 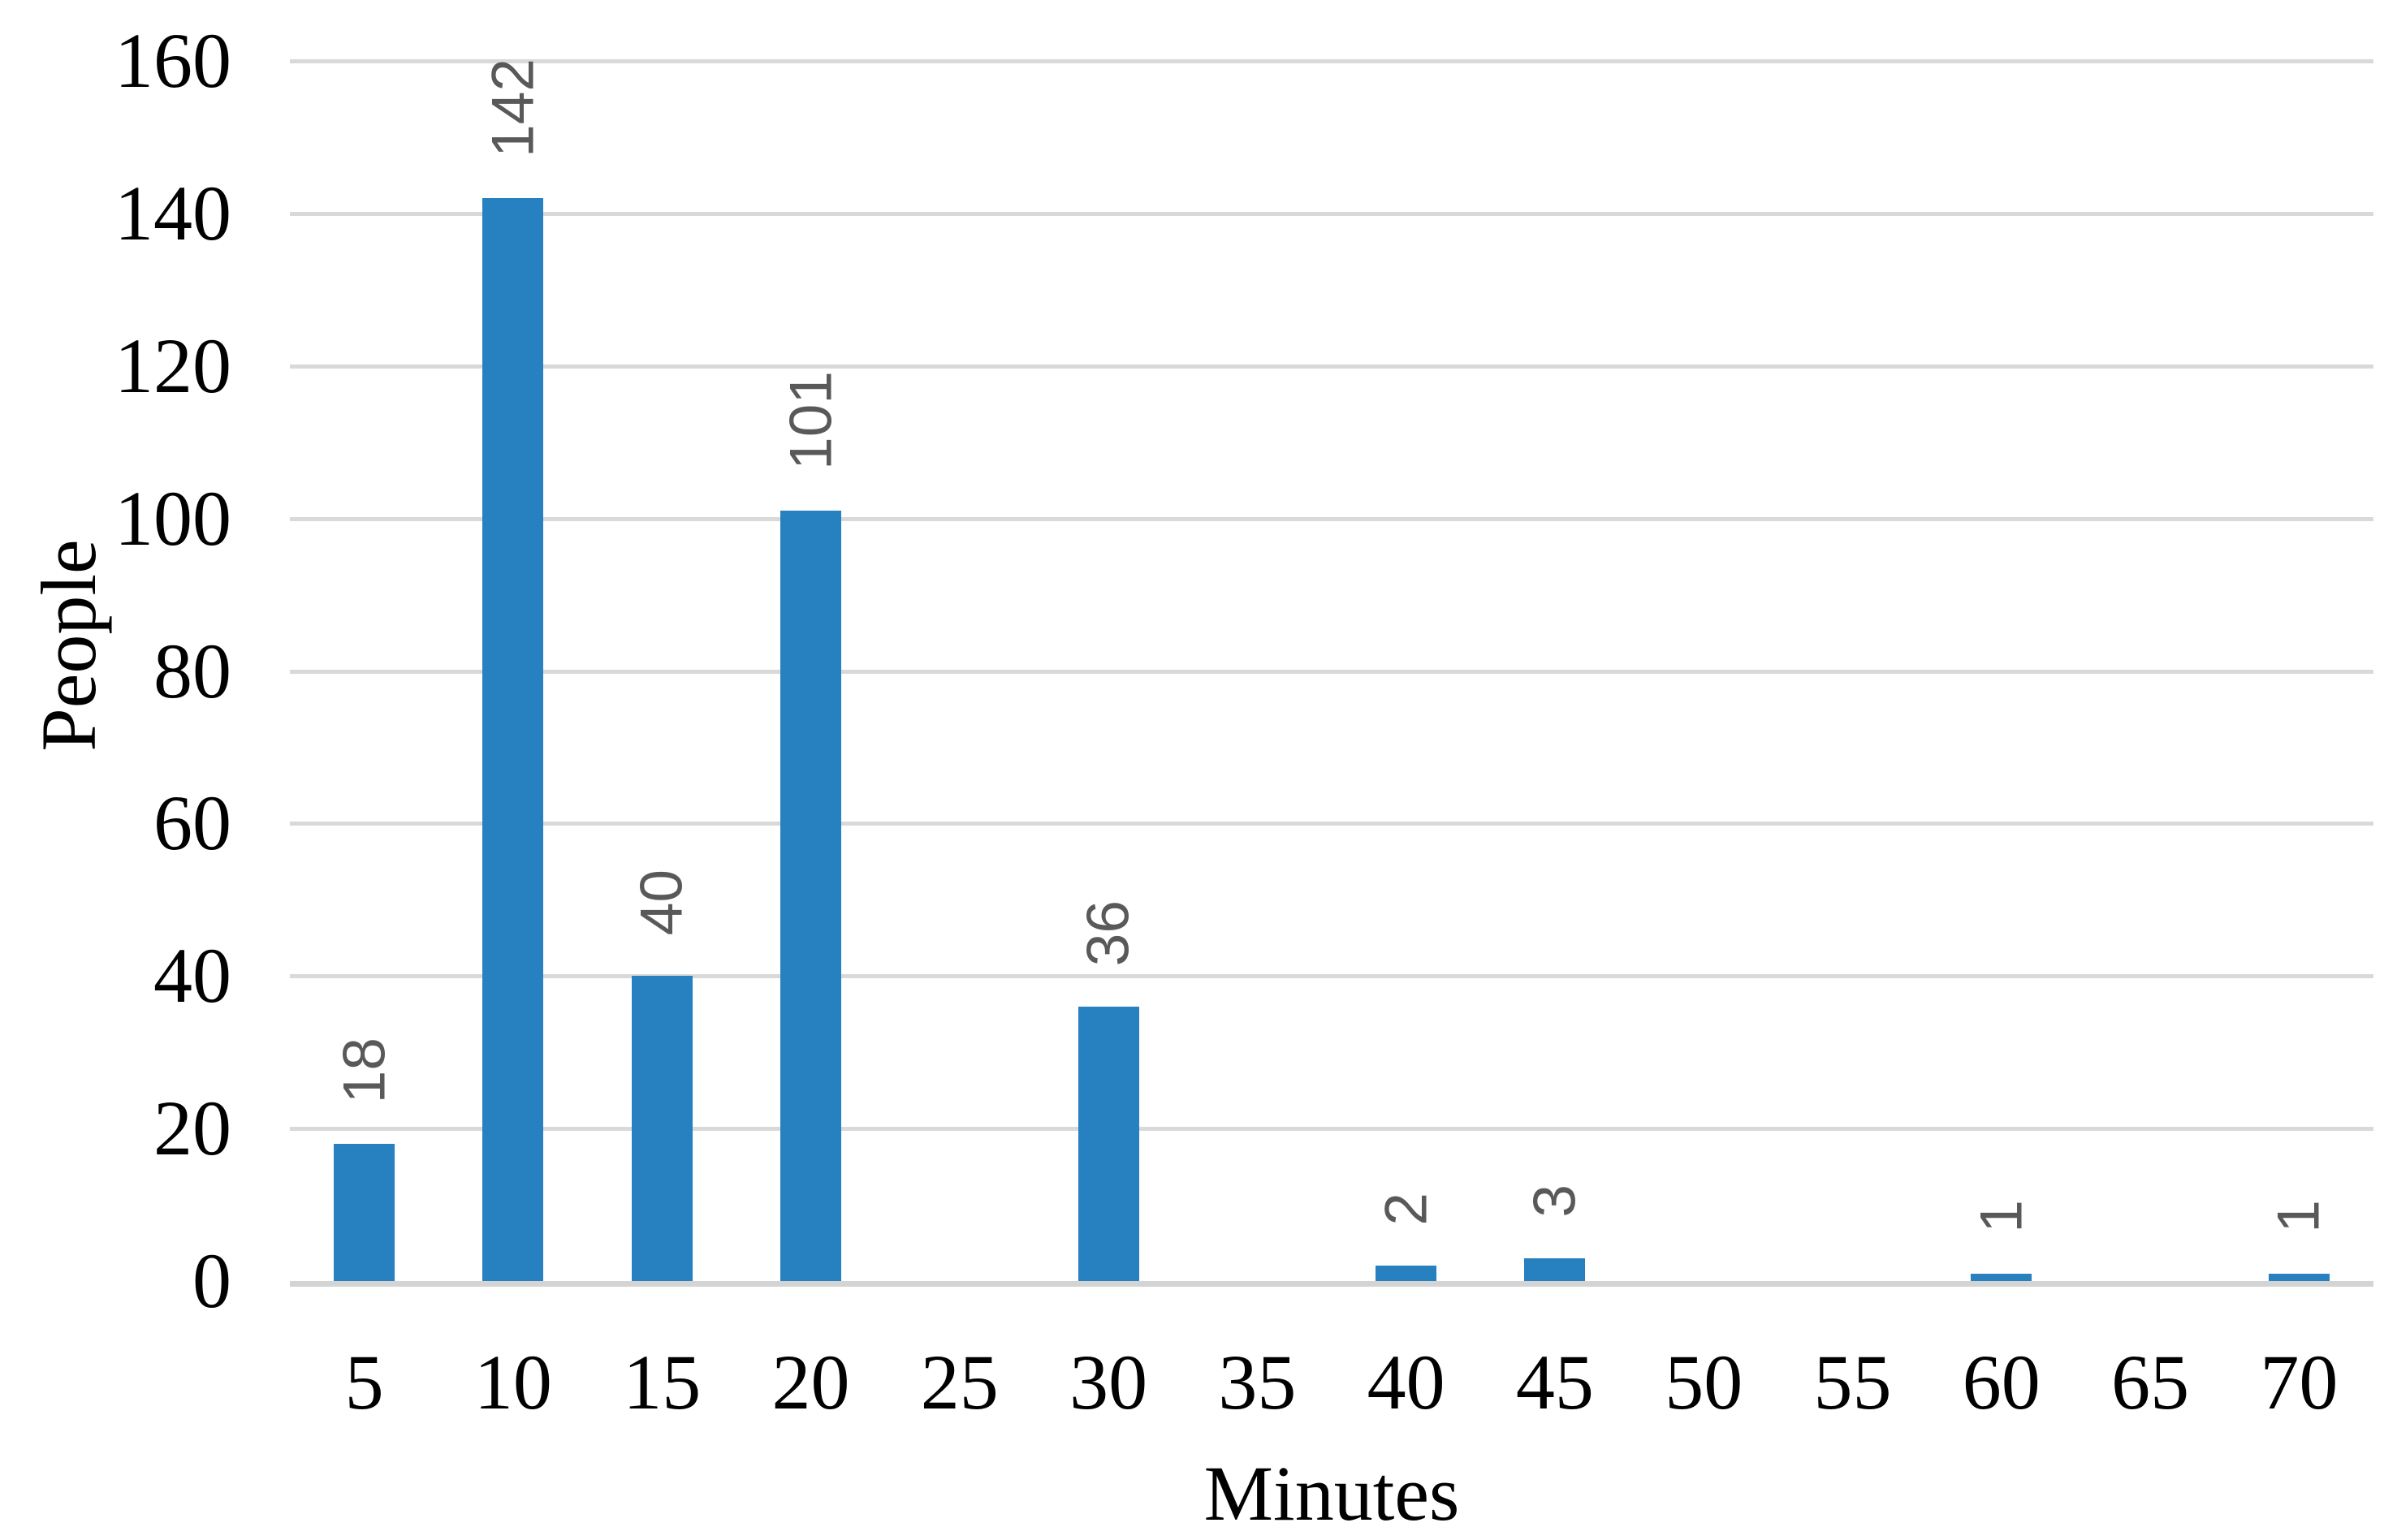 What do you see at coordinates (810, 1382) in the screenshot?
I see `x-axis-tick-label: 20` at bounding box center [810, 1382].